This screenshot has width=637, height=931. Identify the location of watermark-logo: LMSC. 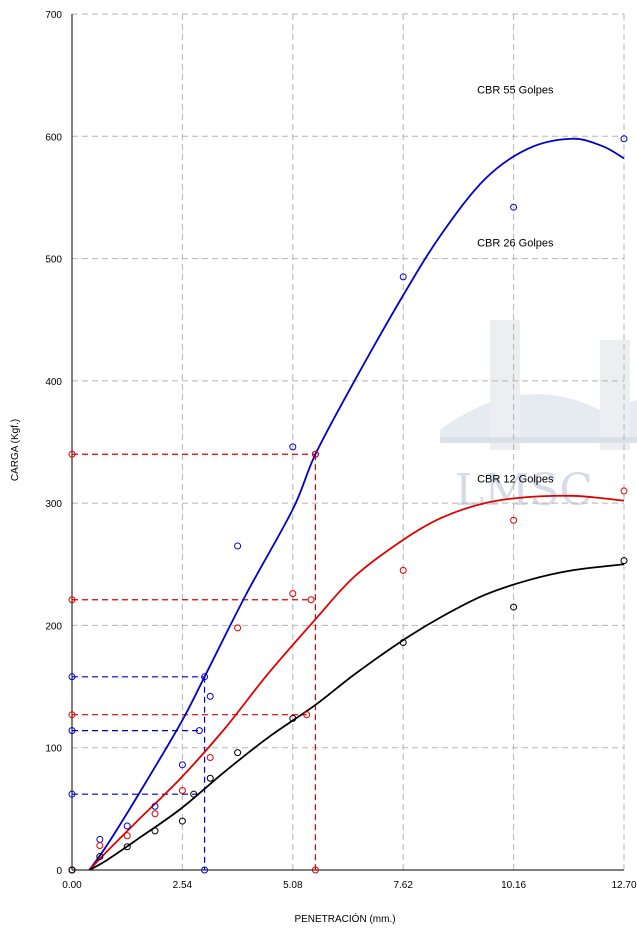
(538, 418).